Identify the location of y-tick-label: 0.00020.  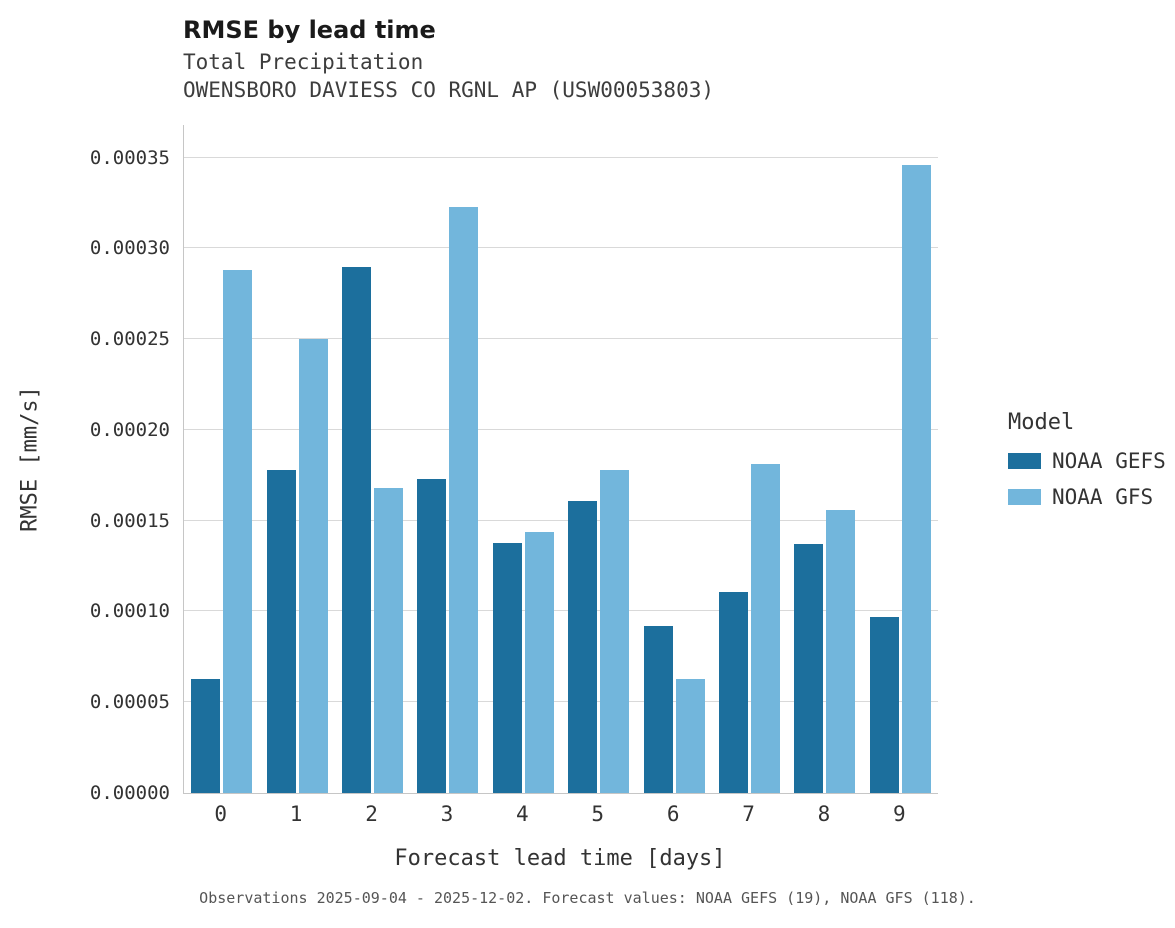
(129, 429).